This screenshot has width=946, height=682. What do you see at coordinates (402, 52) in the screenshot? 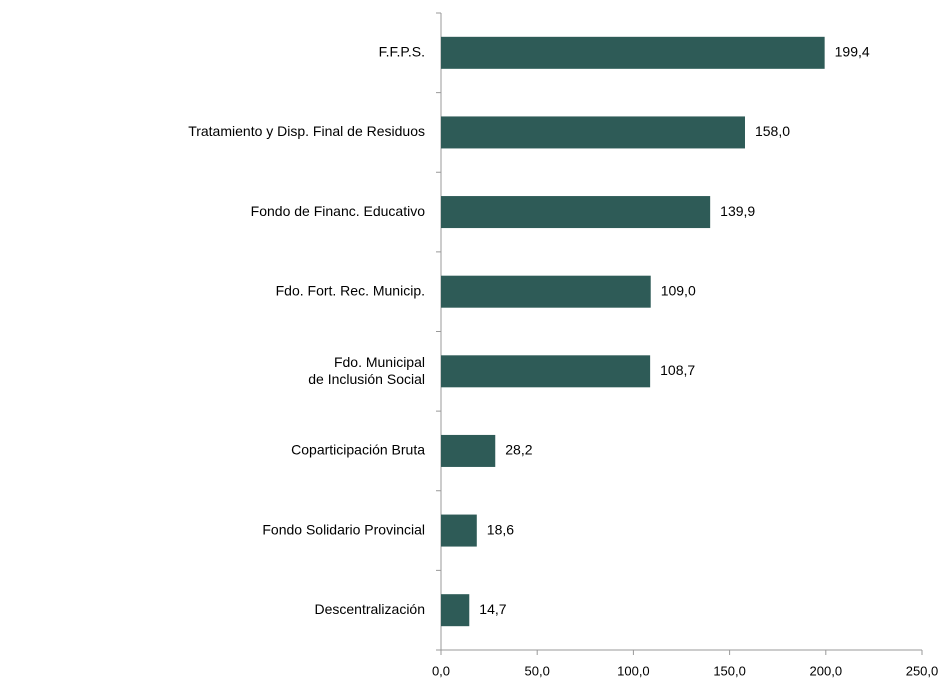
I see `y-tick-label: F.F.P.S.` at bounding box center [402, 52].